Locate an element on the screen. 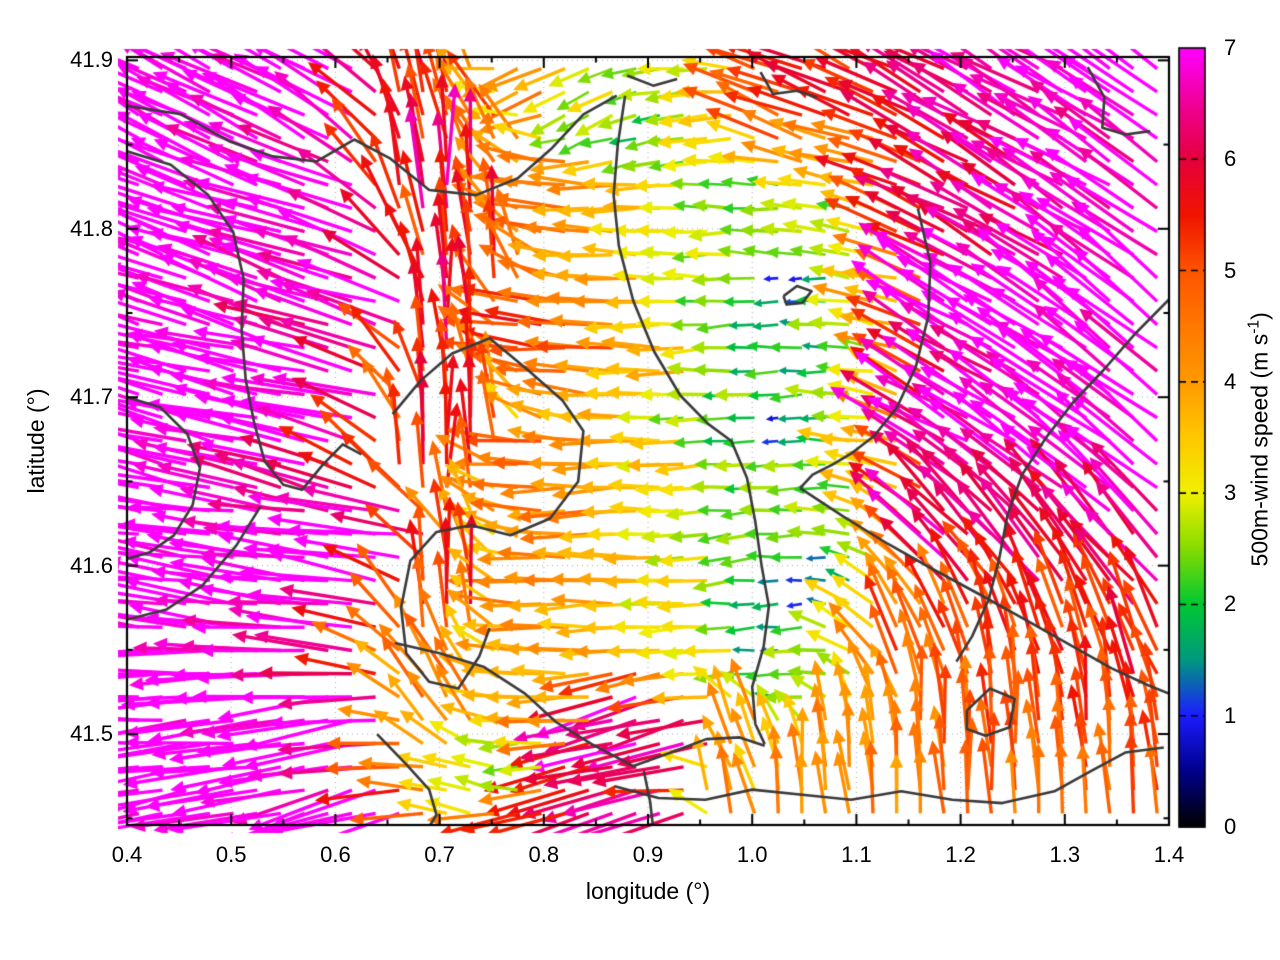 The width and height of the screenshot is (1280, 960). x-tick-label: 0.4 is located at coordinates (127, 854).